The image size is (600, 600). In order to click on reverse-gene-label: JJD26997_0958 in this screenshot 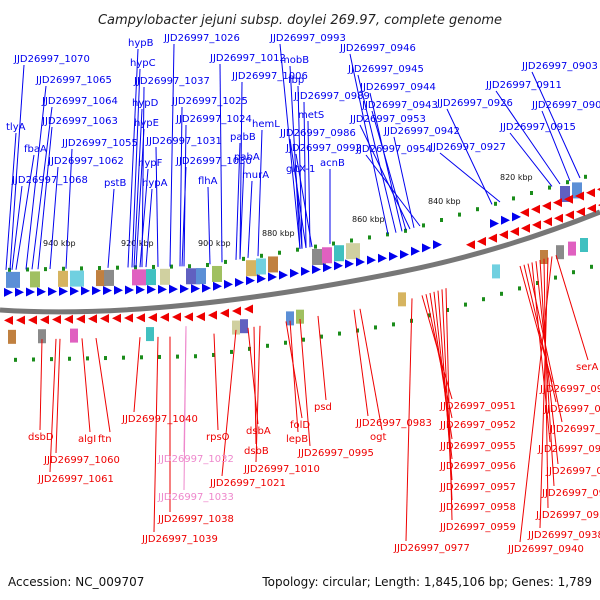, I will do `click(477, 507)`.